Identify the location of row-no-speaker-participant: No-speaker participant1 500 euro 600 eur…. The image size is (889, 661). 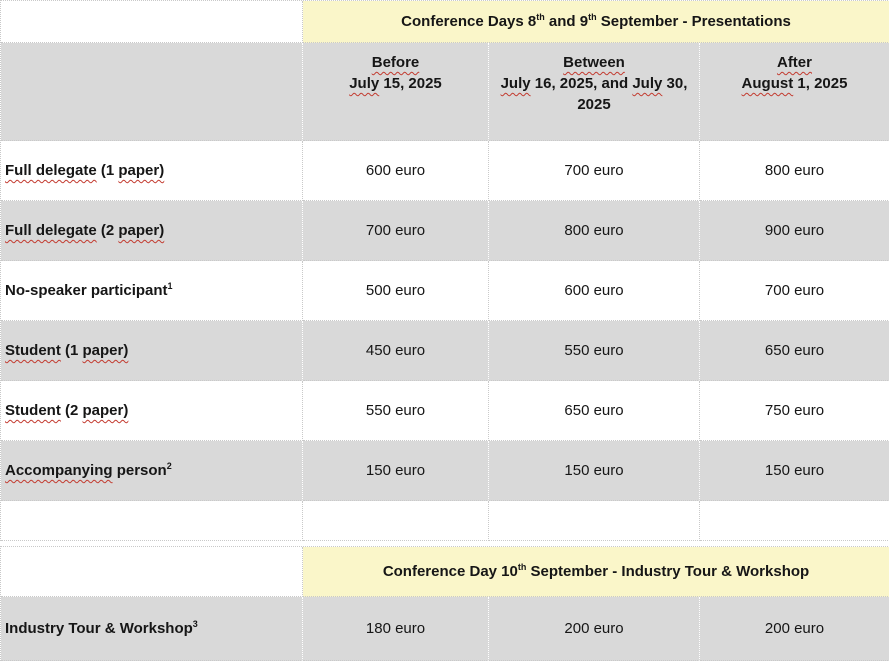
(445, 291).